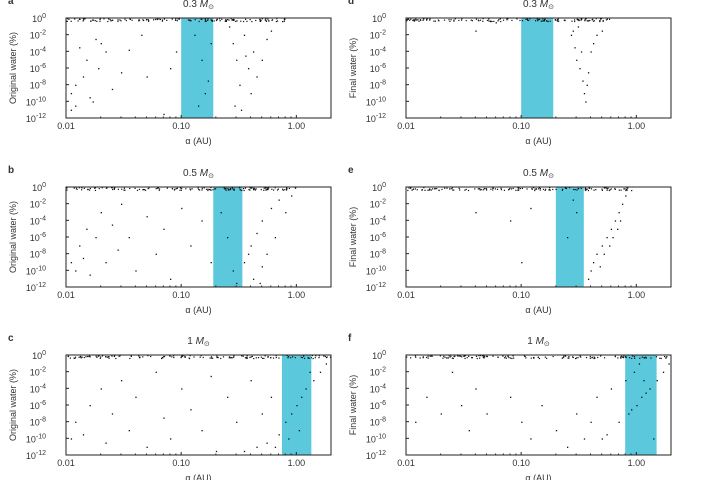 The height and width of the screenshot is (480, 710). What do you see at coordinates (351, 3) in the screenshot?
I see `panel-letter: d` at bounding box center [351, 3].